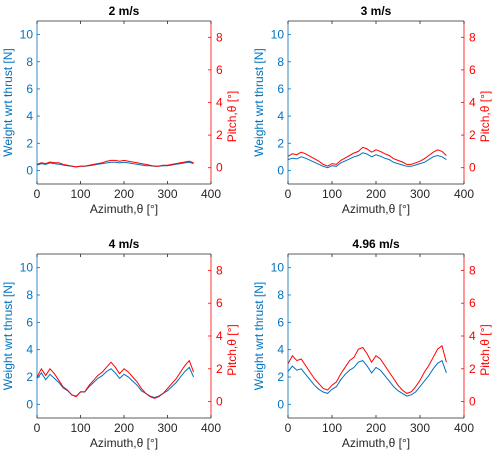 The image size is (500, 462). I want to click on chart-title: 4 m/s, so click(124, 244).